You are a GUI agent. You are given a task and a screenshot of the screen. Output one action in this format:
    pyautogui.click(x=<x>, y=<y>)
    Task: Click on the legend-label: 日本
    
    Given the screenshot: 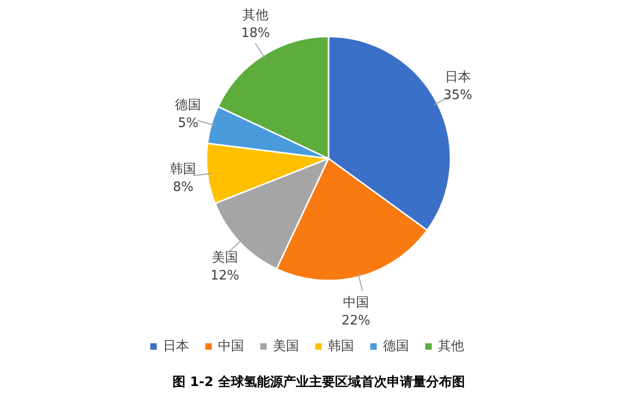 What is the action you would take?
    pyautogui.click(x=176, y=346)
    